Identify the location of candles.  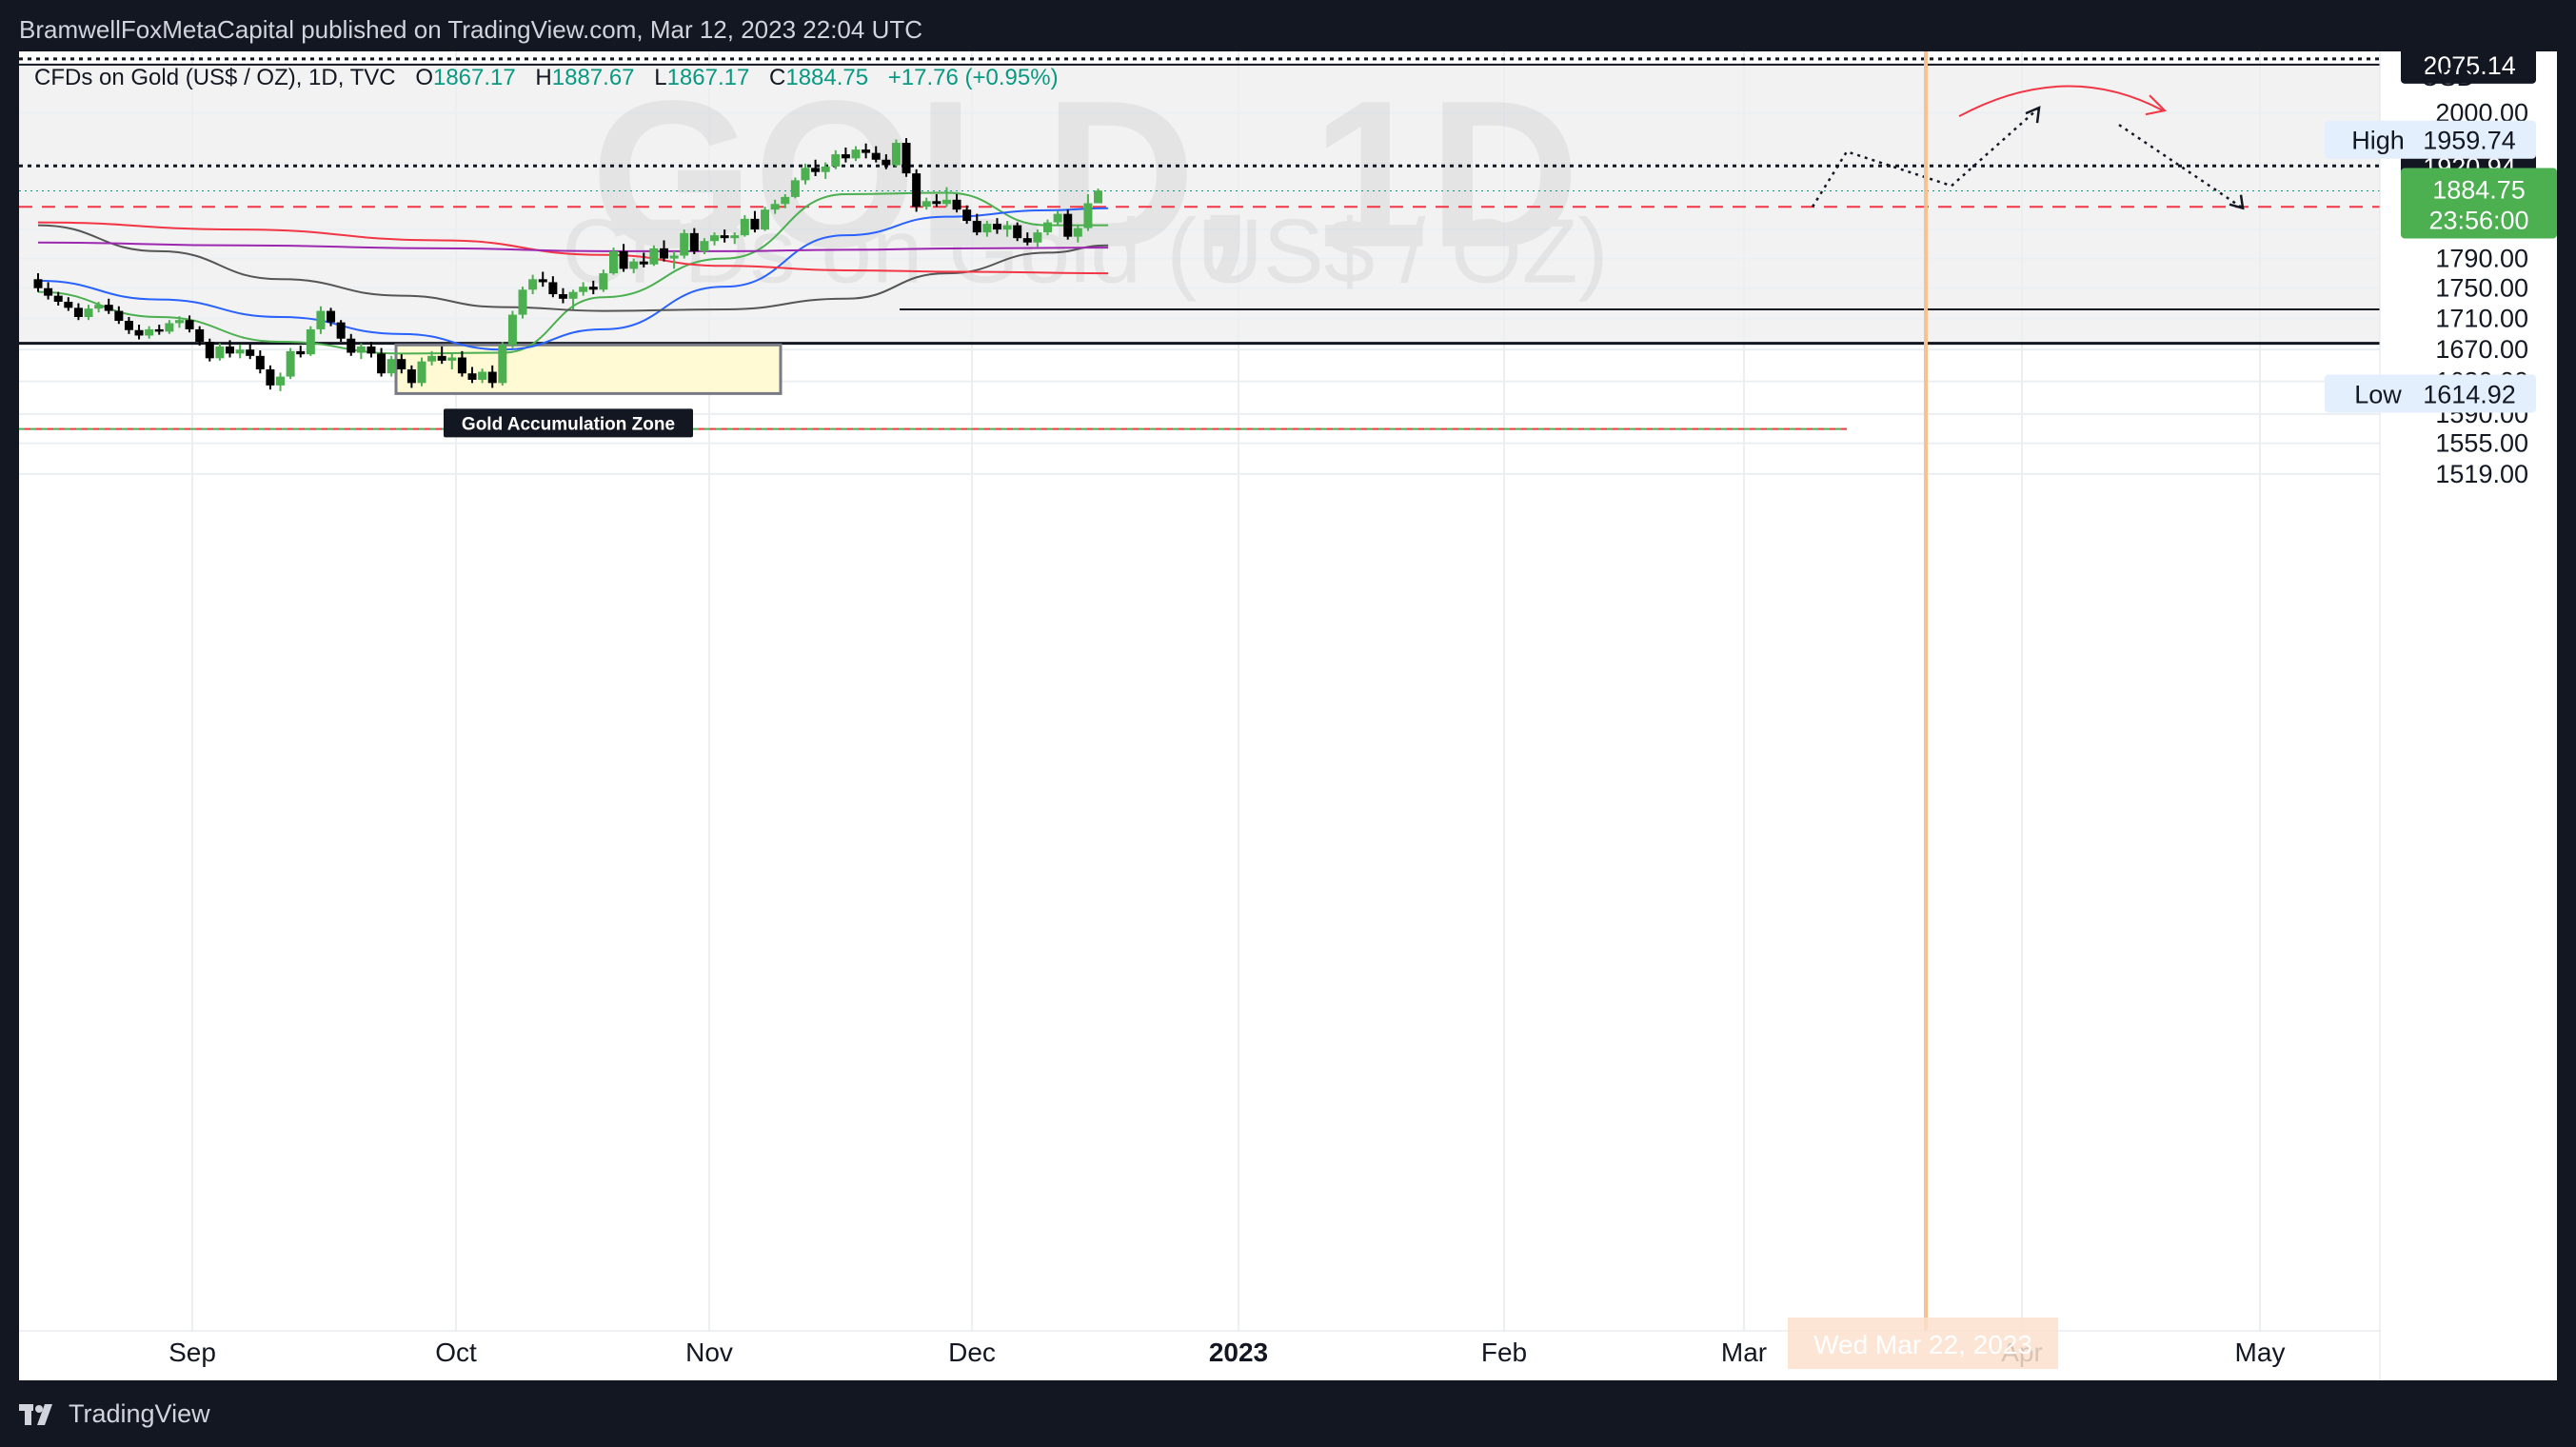
(568, 264).